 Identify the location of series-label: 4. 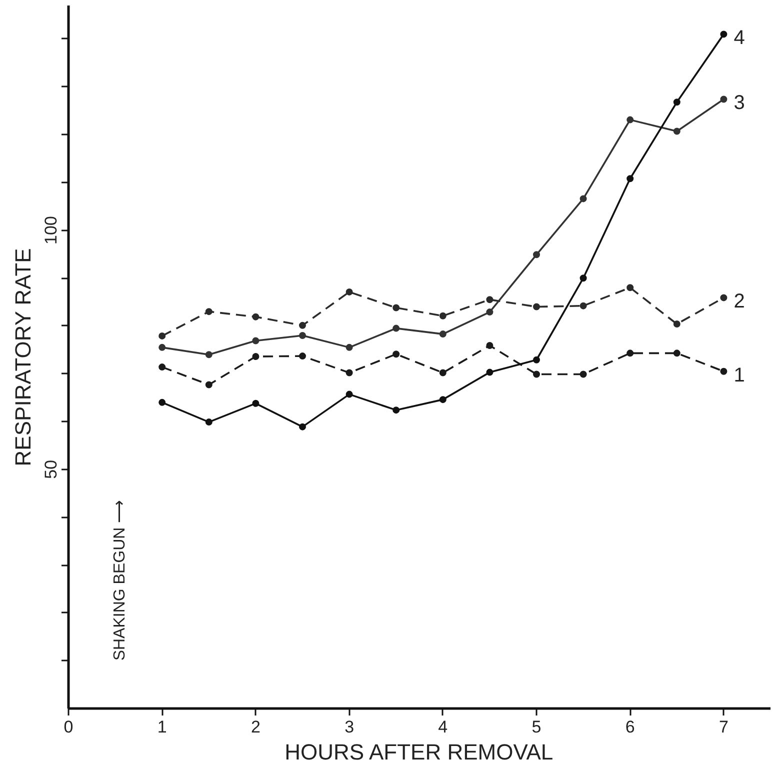
(739, 38).